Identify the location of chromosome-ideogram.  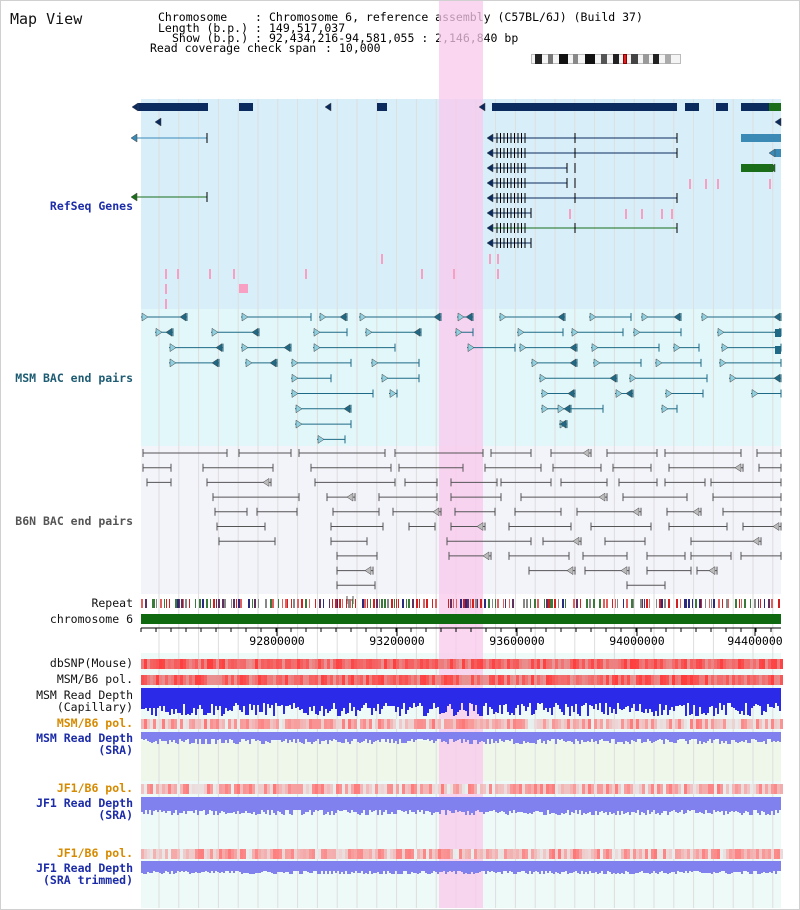
(606, 59).